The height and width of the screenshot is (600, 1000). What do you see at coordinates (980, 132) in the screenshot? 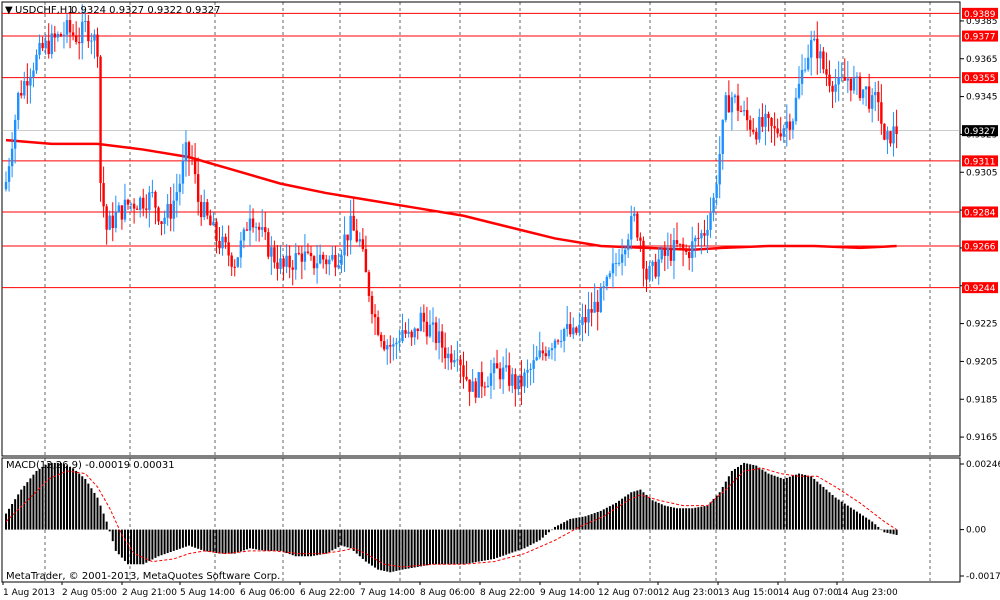
I see `current-price-label: 0.9327` at bounding box center [980, 132].